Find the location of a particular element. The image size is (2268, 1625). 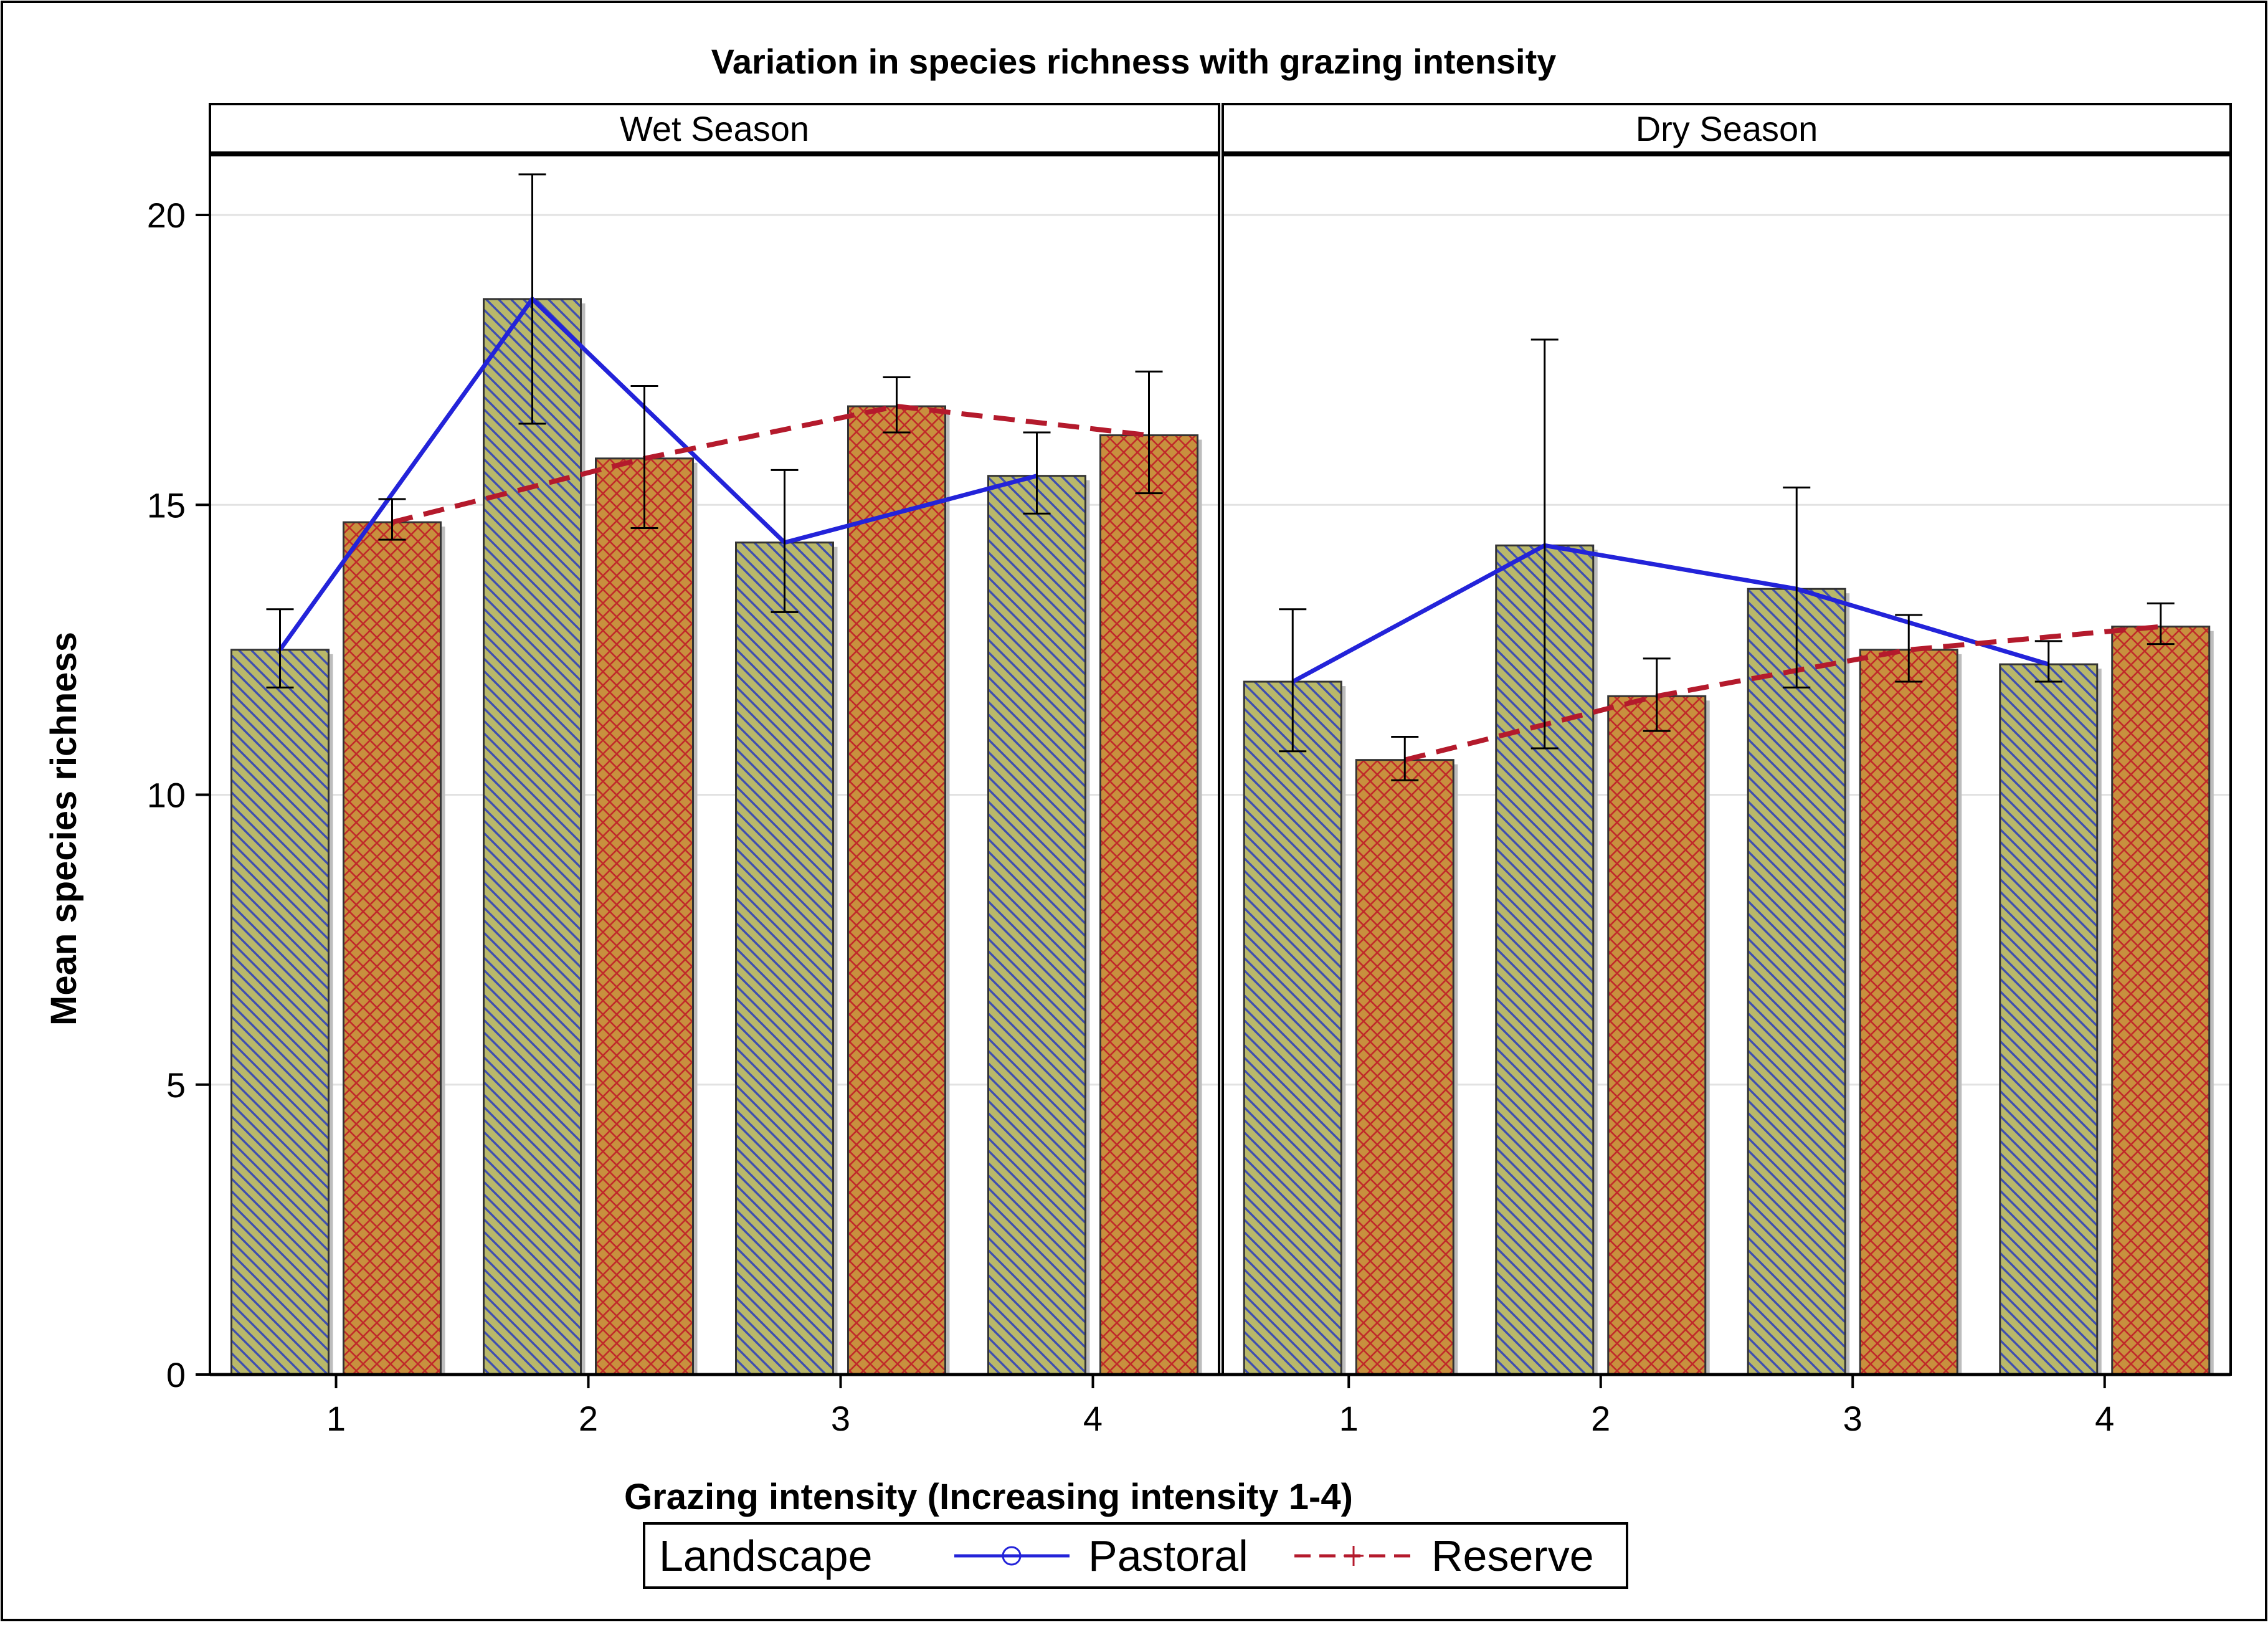

y-axis: 0 5 10 15 20 is located at coordinates (178, 795).